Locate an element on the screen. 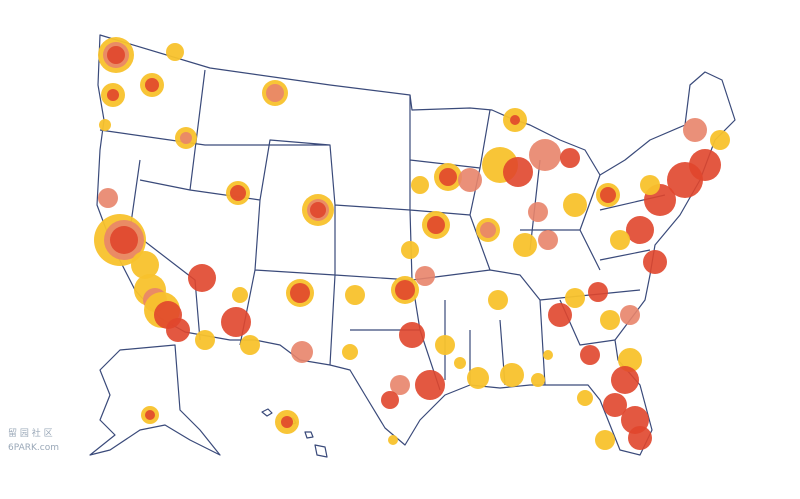 This screenshot has height=499, width=800. watermark-line1: 留 园 社 区 is located at coordinates (30, 433).